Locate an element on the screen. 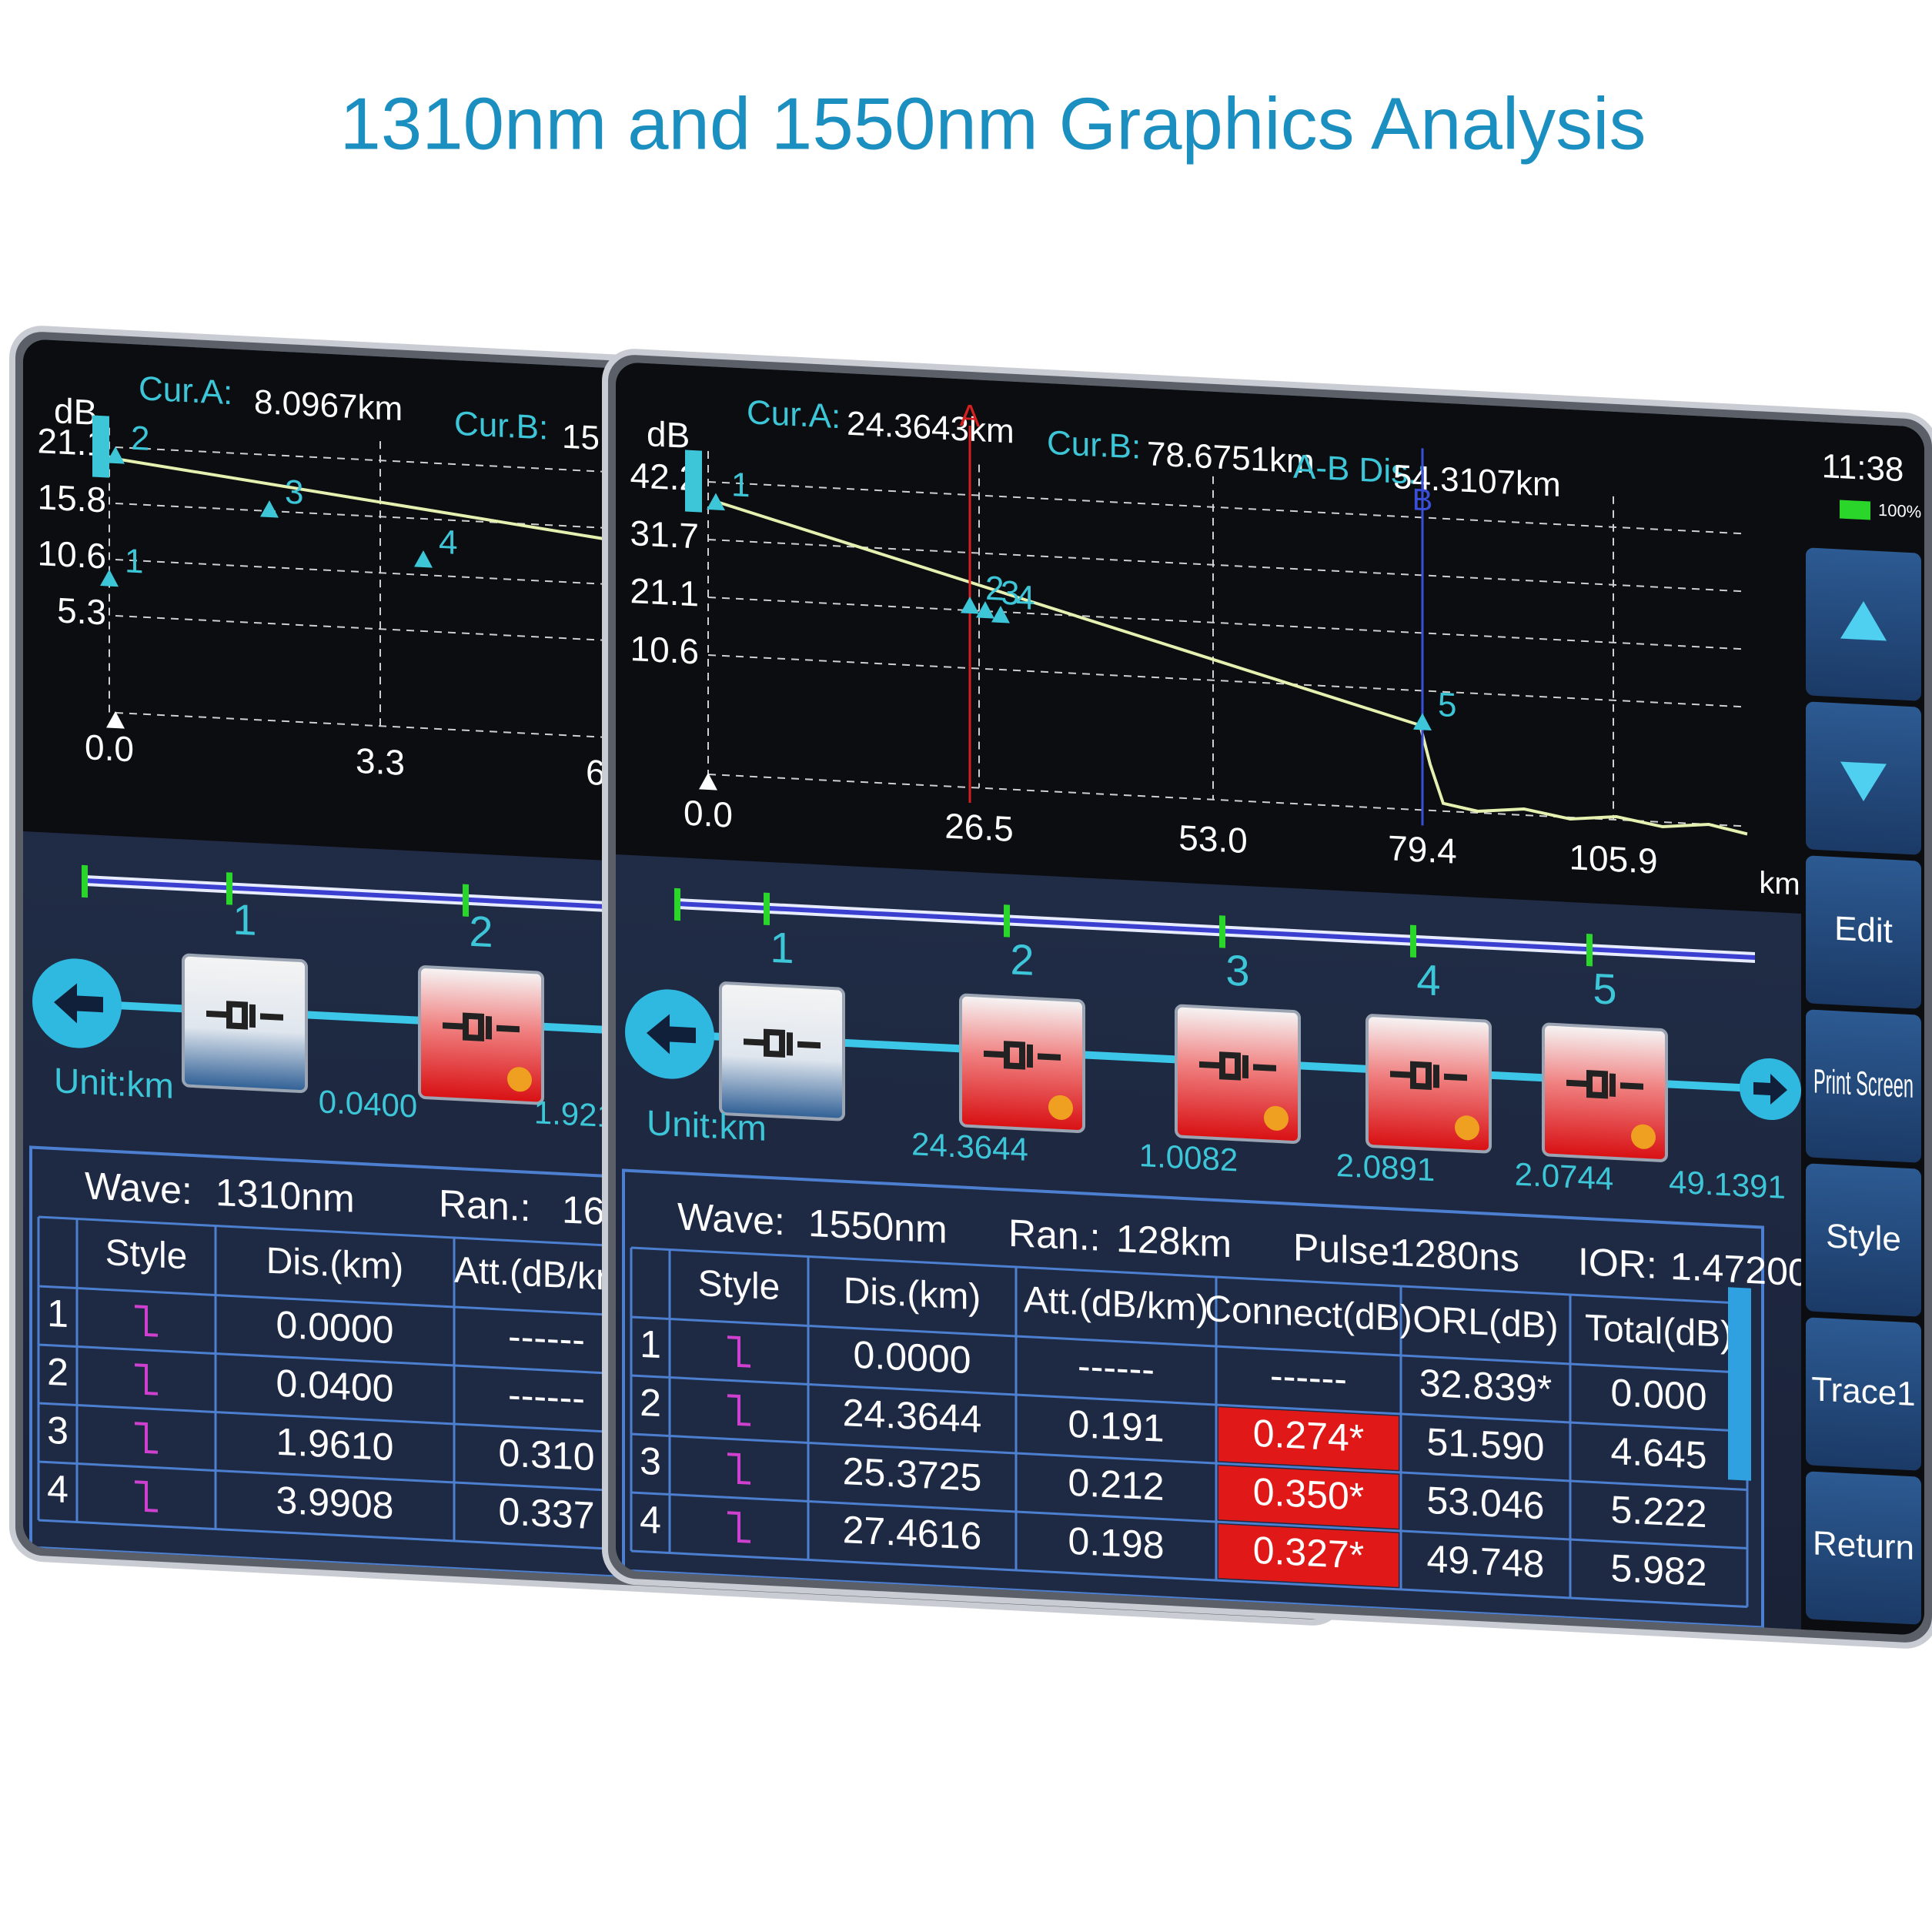  table-cell: 0.310 is located at coordinates (546, 1455).